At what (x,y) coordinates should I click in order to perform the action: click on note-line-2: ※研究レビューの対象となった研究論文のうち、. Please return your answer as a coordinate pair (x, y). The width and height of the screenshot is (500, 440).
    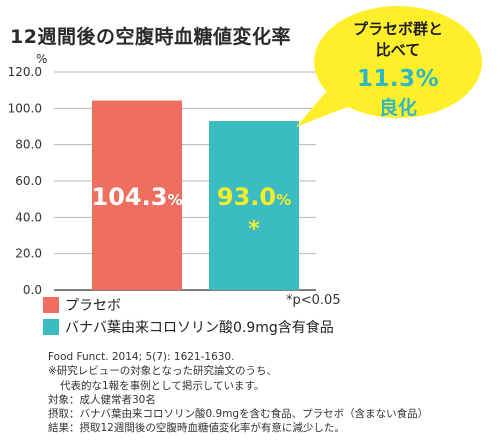
    Looking at the image, I should click on (162, 371).